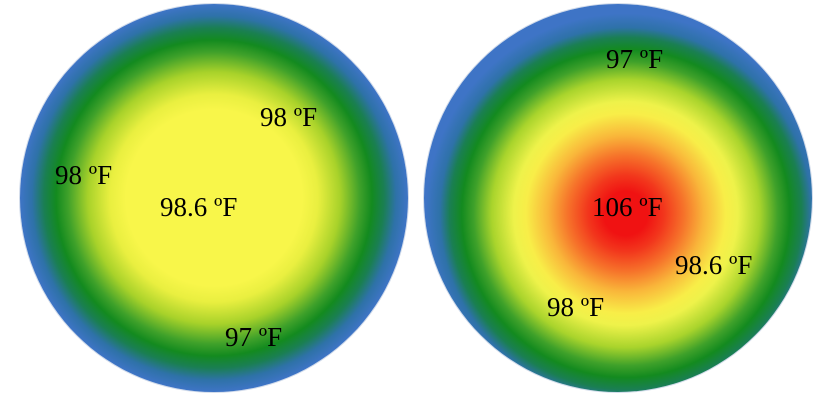  Describe the element at coordinates (714, 265) in the screenshot. I see `right-right-label: 98.6 ºF` at that location.